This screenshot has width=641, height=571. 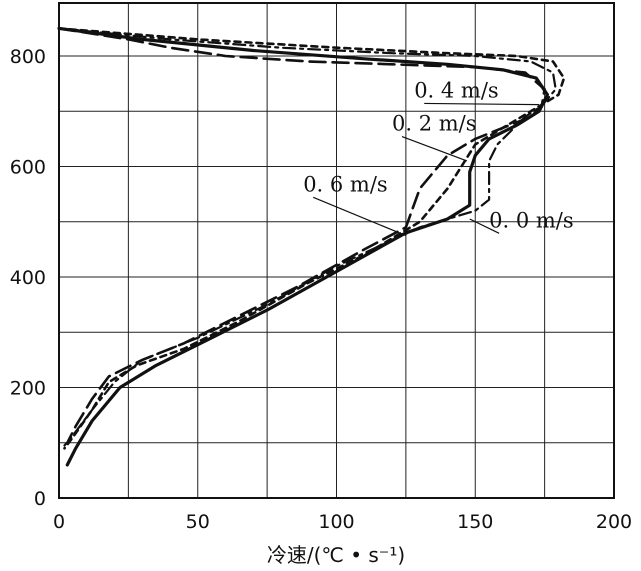 What do you see at coordinates (28, 57) in the screenshot?
I see `y-tick-label: 800` at bounding box center [28, 57].